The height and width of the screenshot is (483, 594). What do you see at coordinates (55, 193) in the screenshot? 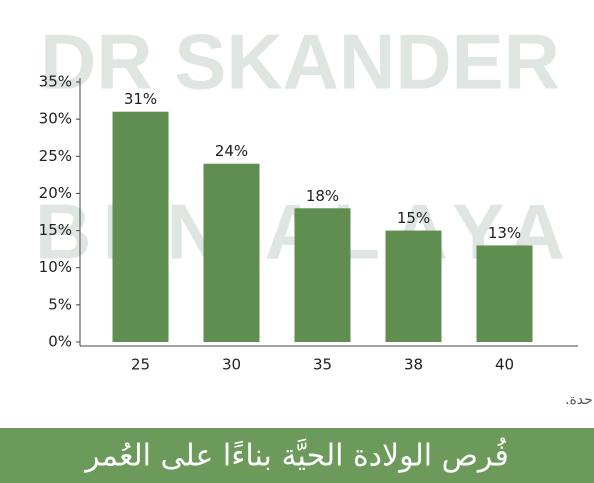
I see `y-tick-label: 20%` at bounding box center [55, 193].